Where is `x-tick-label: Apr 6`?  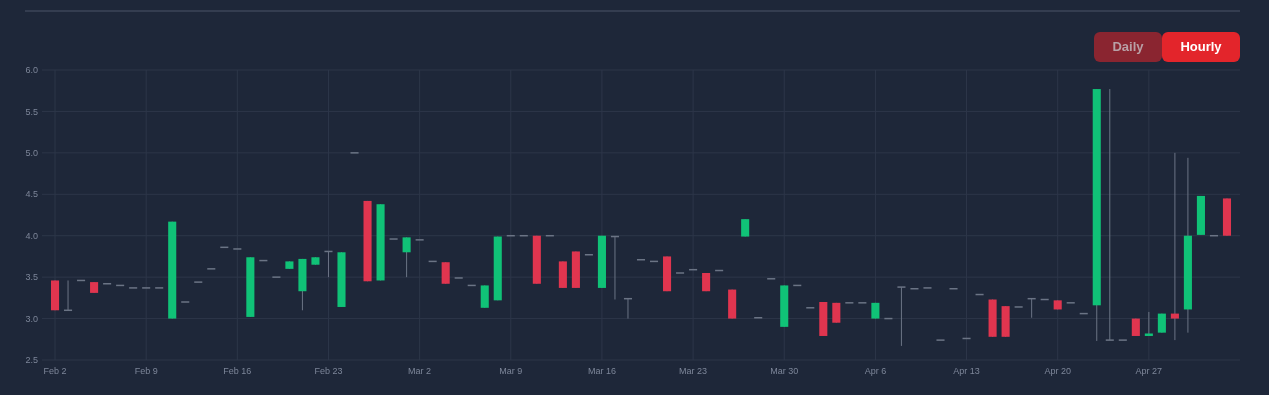 x-tick-label: Apr 6 is located at coordinates (875, 371).